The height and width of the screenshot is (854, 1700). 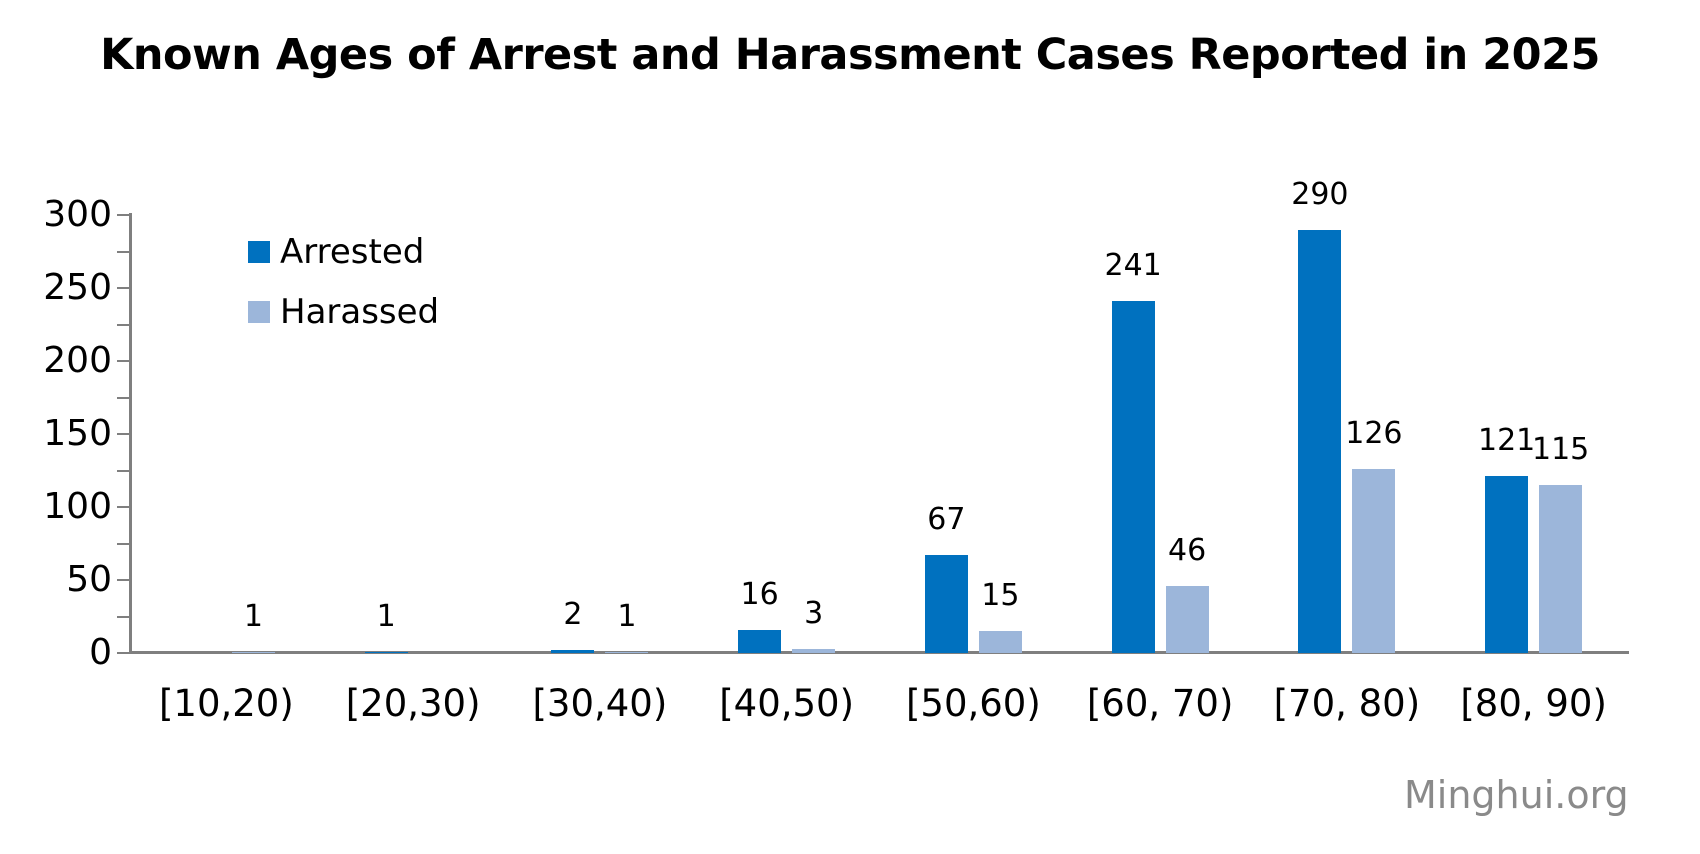 What do you see at coordinates (1516, 795) in the screenshot?
I see `watermark-minghui: Minghui.org` at bounding box center [1516, 795].